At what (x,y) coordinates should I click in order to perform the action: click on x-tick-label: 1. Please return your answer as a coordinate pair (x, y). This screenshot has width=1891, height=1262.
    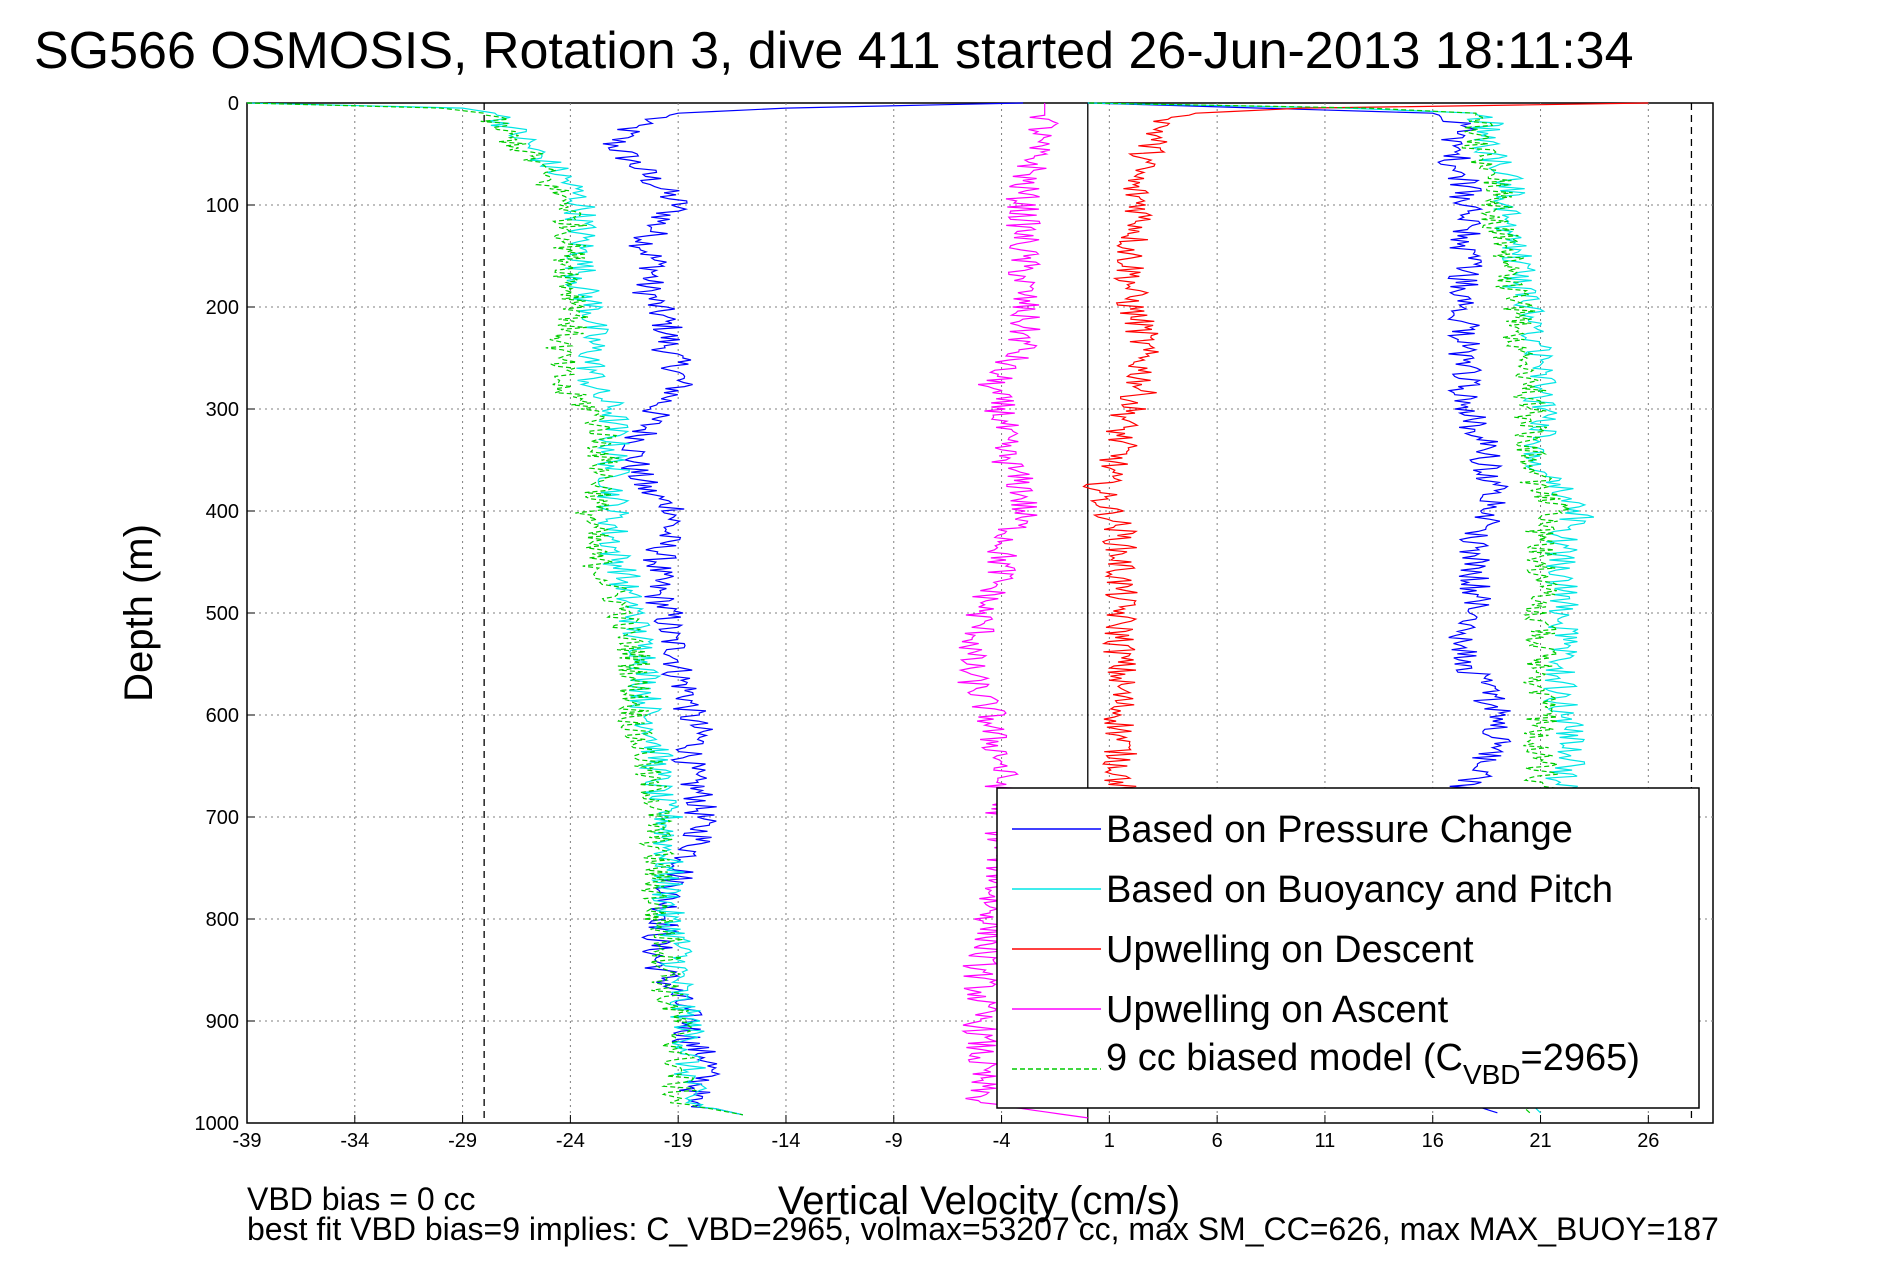
    Looking at the image, I should click on (1109, 1141).